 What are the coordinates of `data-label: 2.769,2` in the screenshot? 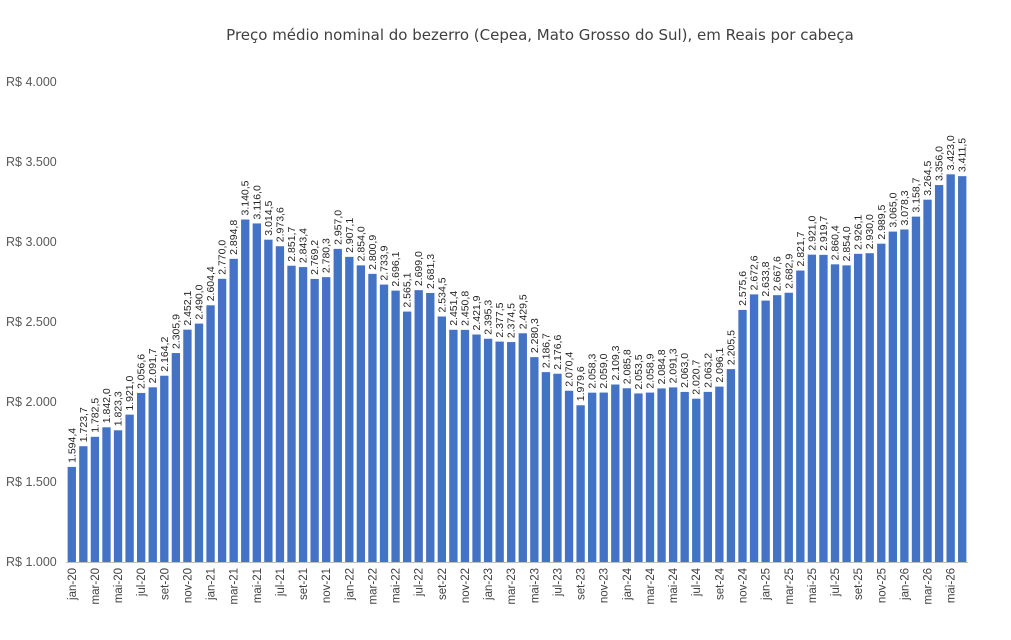 It's located at (315, 257).